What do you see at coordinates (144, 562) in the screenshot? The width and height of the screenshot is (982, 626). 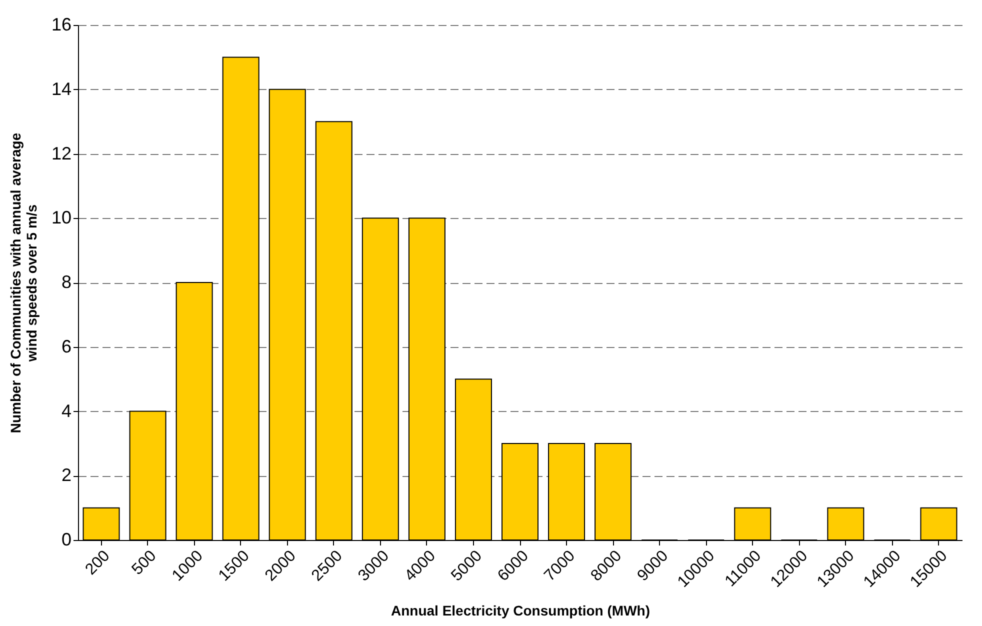 I see `x-tick-label: 500` at bounding box center [144, 562].